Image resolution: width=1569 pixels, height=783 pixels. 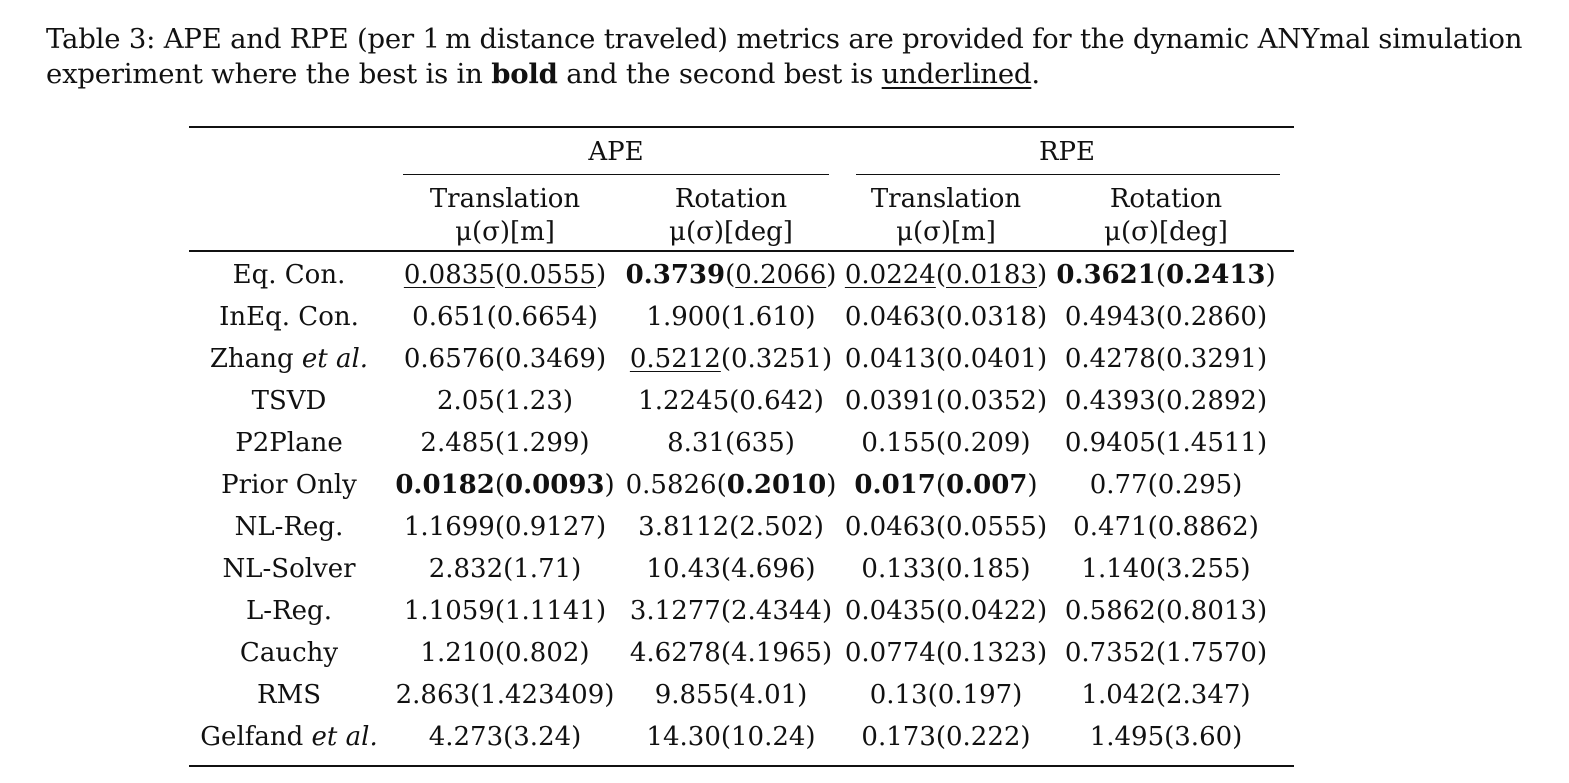 I want to click on method-name: Zhang, so click(x=251, y=359).